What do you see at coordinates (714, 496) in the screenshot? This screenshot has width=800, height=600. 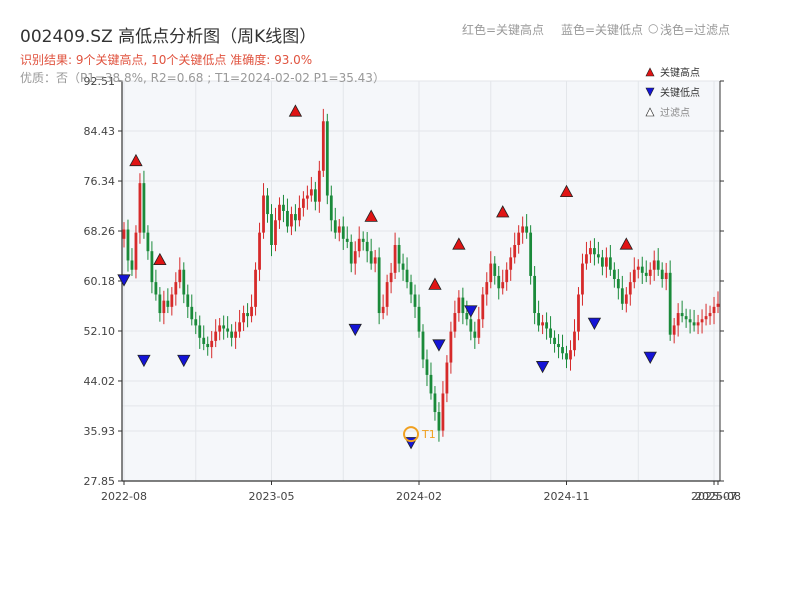 I see `x-tick-label: 2025-07` at bounding box center [714, 496].